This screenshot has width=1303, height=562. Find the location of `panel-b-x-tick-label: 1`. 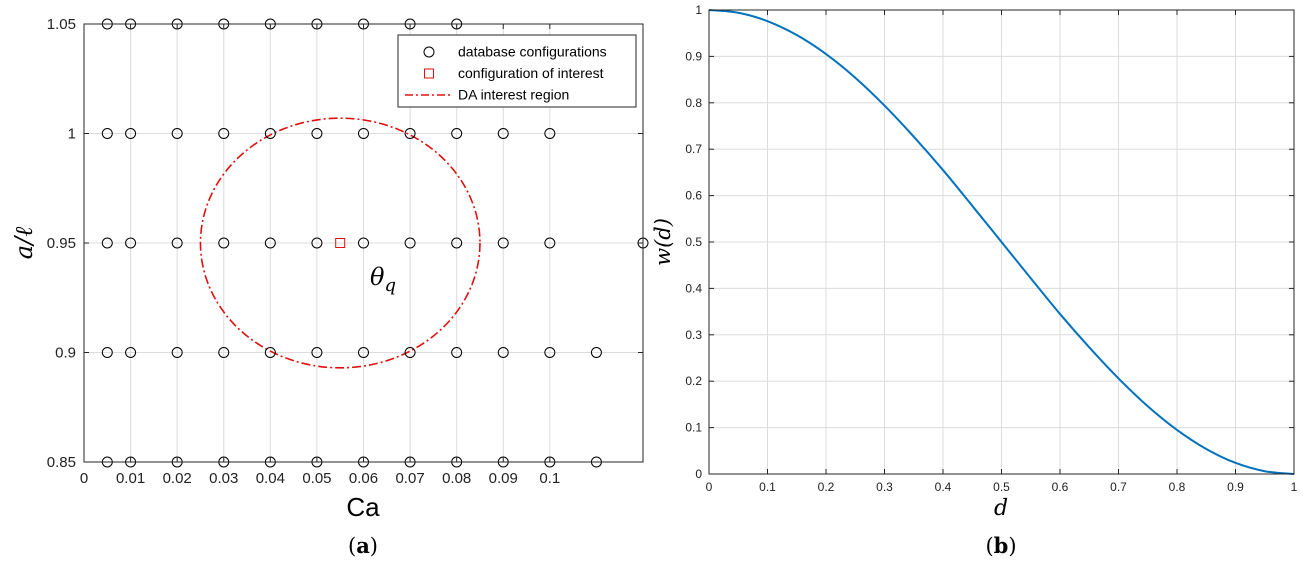

panel-b-x-tick-label: 1 is located at coordinates (1294, 487).